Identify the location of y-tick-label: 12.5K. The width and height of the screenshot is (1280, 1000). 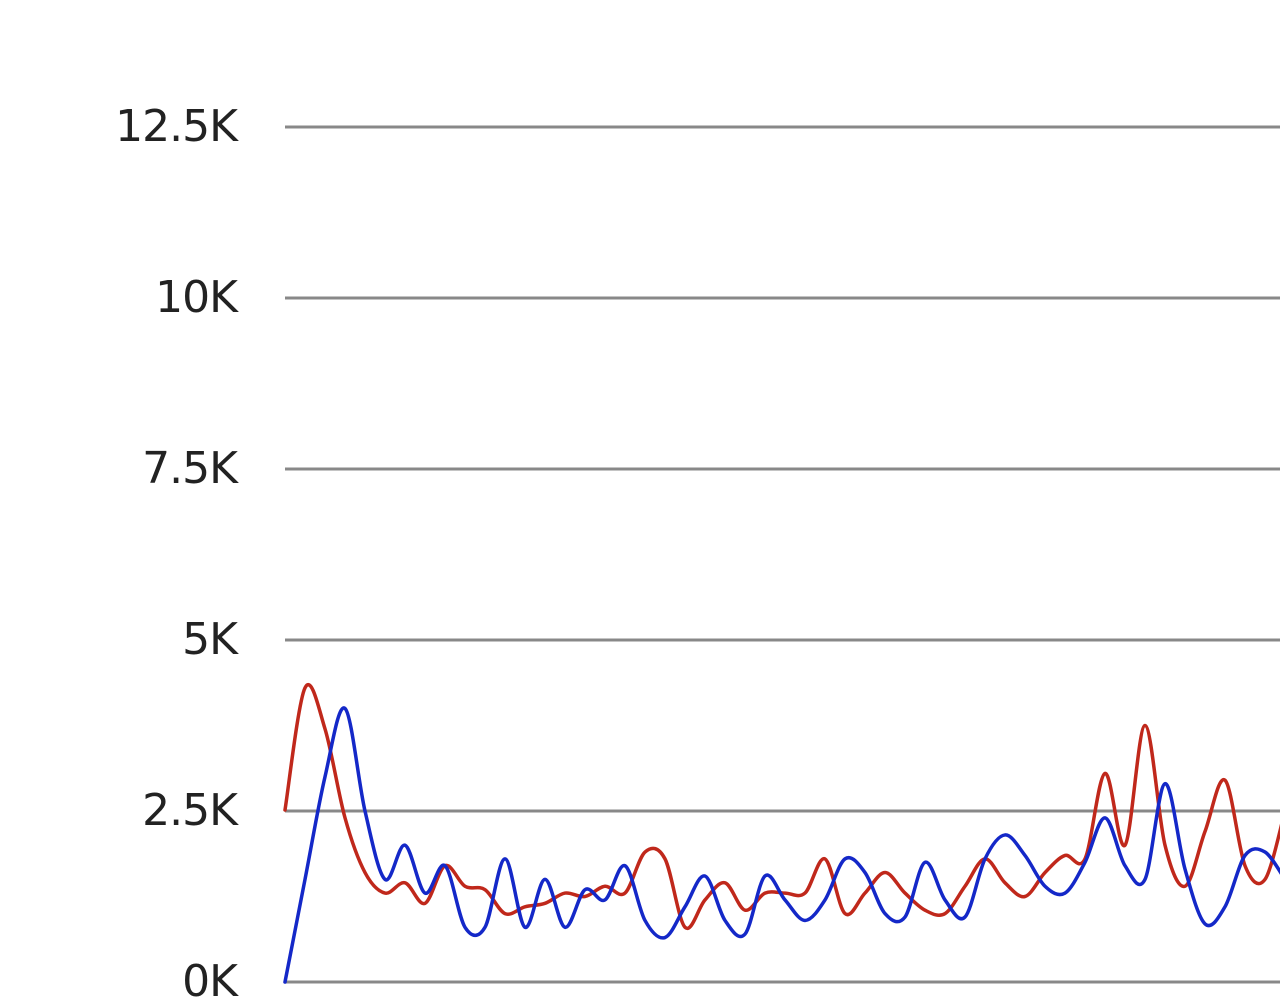
(177, 126).